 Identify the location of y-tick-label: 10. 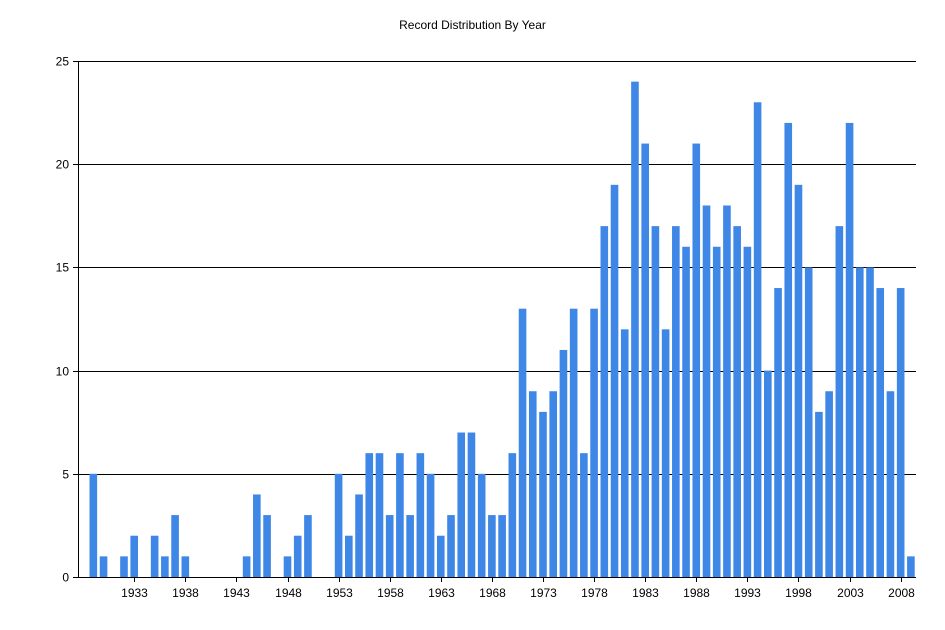
(63, 372).